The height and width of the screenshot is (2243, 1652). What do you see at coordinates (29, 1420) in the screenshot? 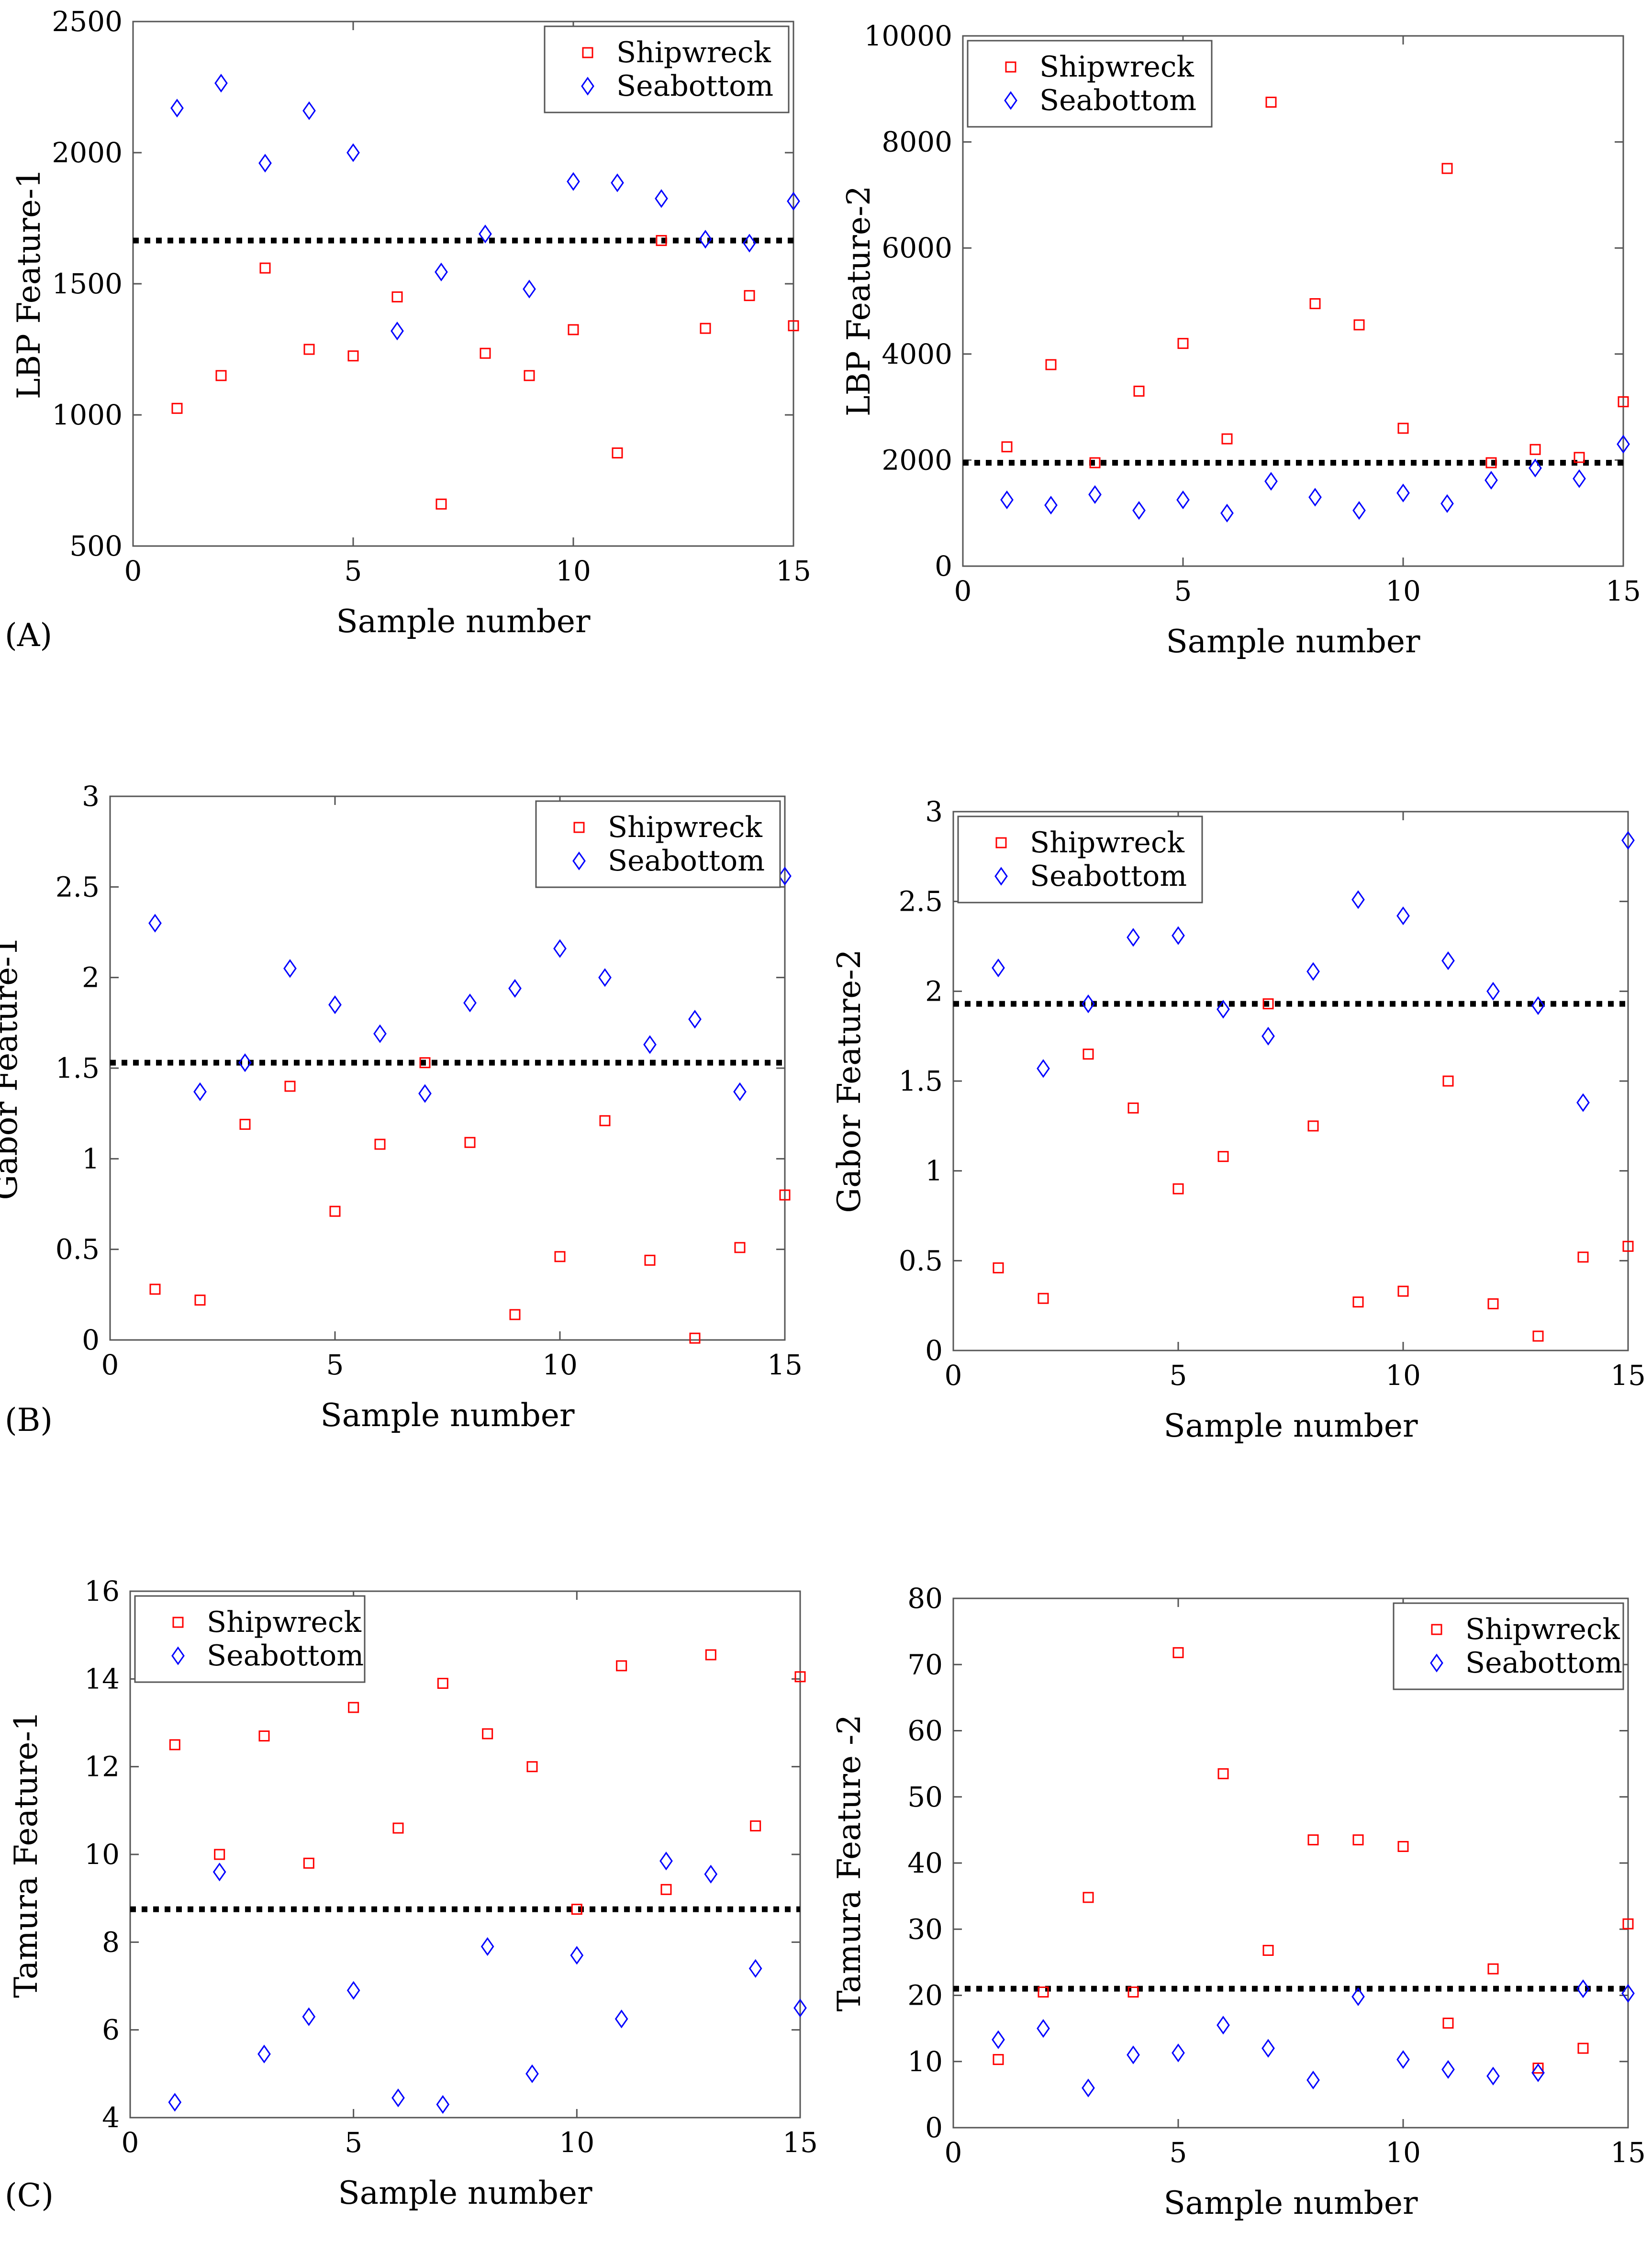
I see `panel-label: (B)` at bounding box center [29, 1420].